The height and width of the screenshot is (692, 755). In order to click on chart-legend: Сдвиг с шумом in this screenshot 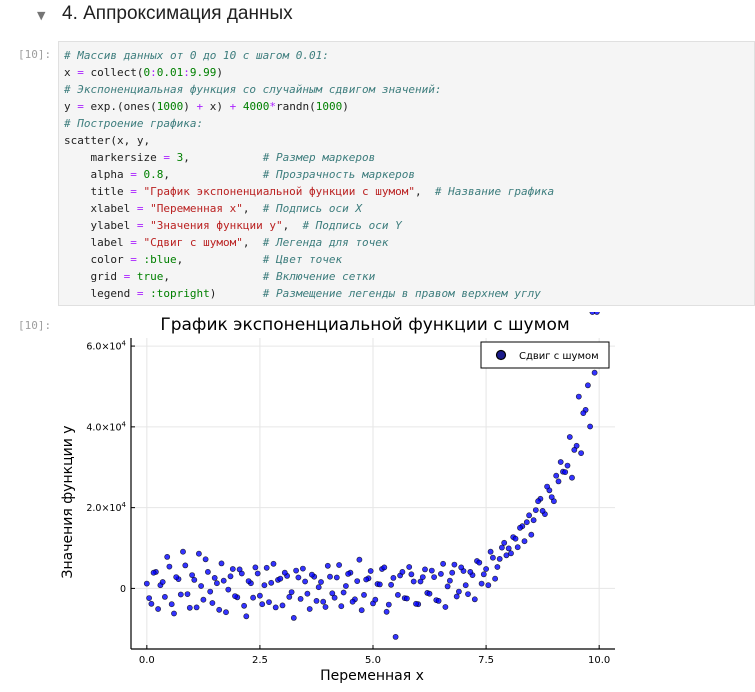, I will do `click(545, 355)`.